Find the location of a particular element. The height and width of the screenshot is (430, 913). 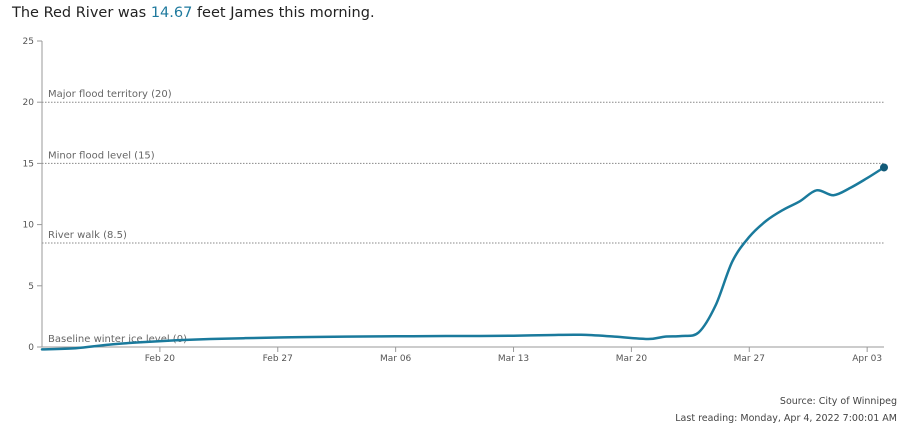

reference-label: Minor flood level (15) is located at coordinates (101, 155).